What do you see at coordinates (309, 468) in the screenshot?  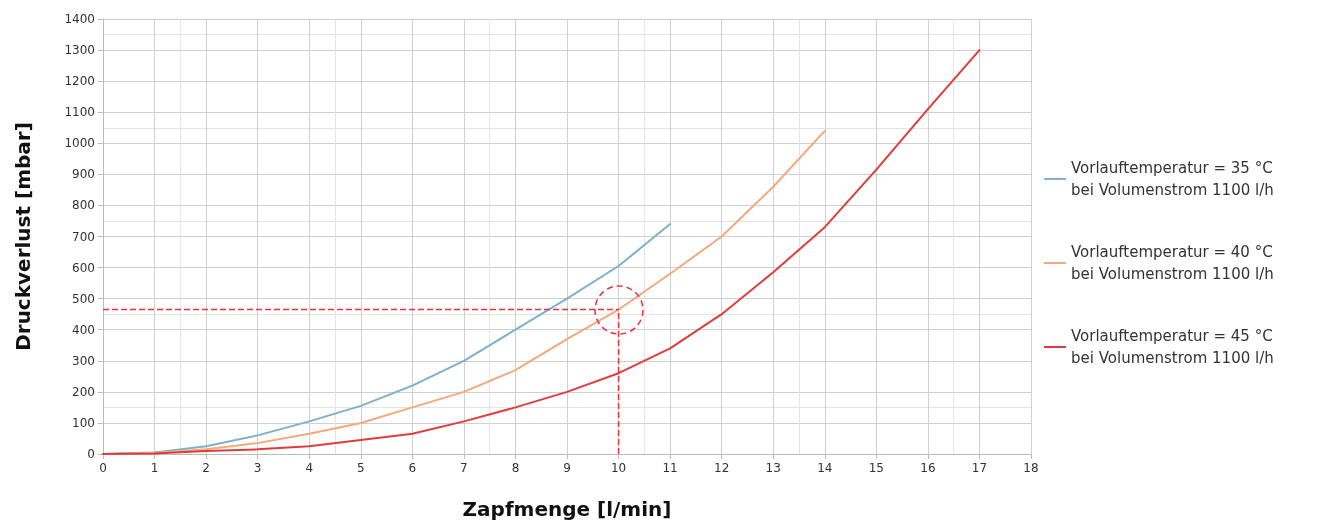 I see `x-tick-label: 4` at bounding box center [309, 468].